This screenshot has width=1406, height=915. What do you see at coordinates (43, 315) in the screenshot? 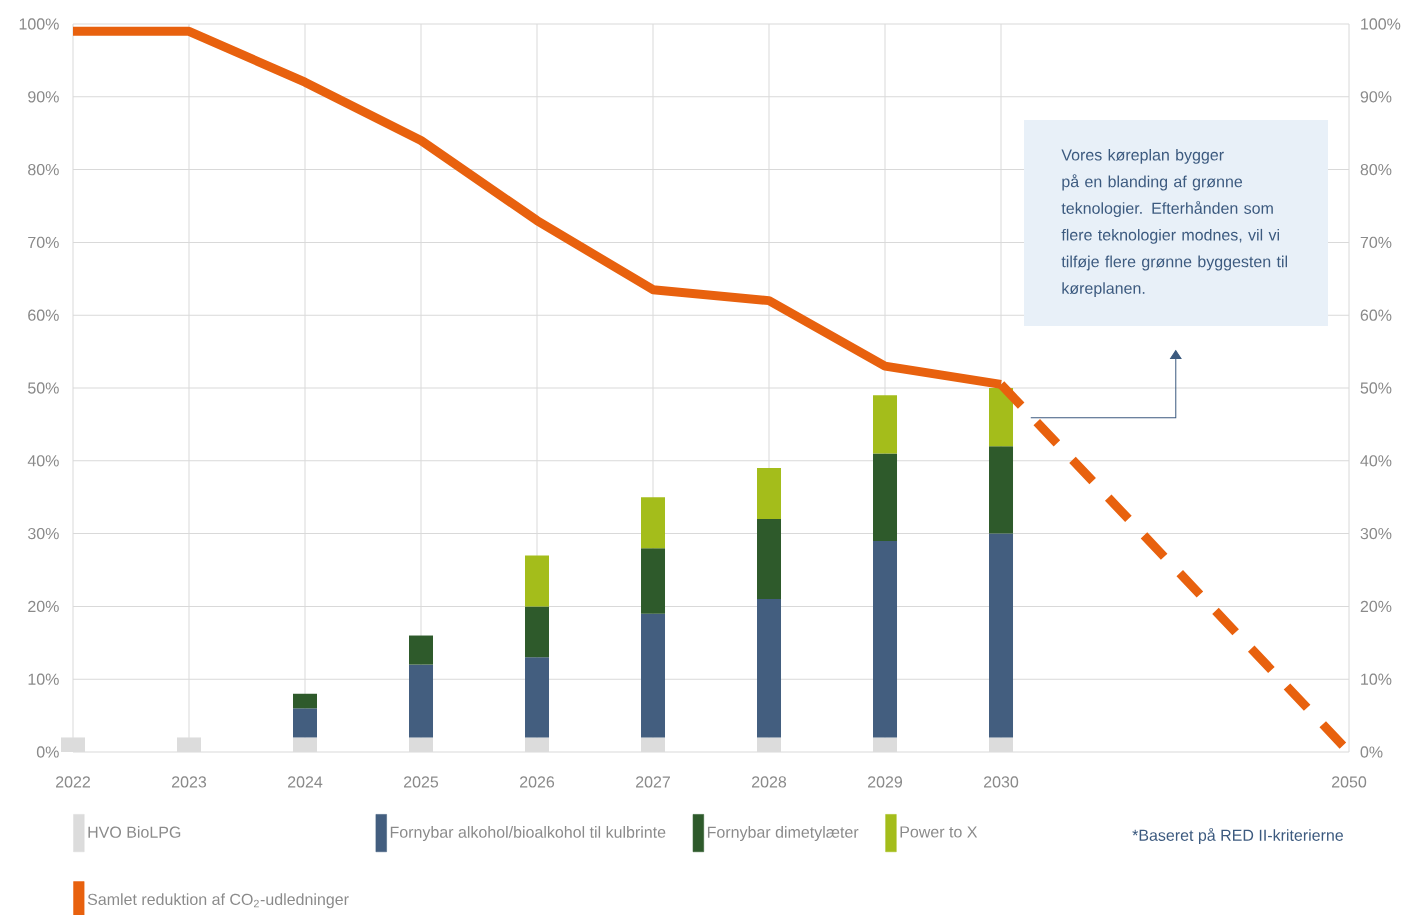
I see `y-tick-label: 60%` at bounding box center [43, 315].